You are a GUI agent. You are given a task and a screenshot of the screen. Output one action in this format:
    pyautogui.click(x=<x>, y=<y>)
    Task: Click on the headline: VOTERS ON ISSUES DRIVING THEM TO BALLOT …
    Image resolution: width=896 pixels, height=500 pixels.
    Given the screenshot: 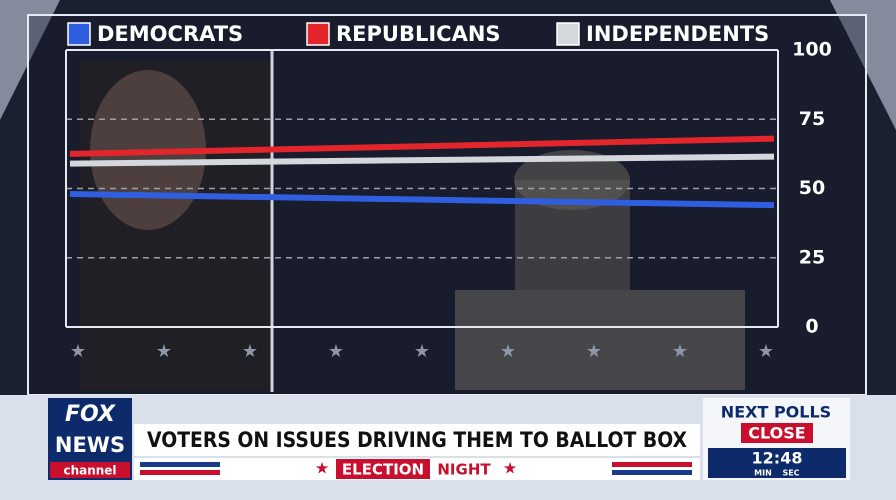 What is the action you would take?
    pyautogui.click(x=417, y=440)
    